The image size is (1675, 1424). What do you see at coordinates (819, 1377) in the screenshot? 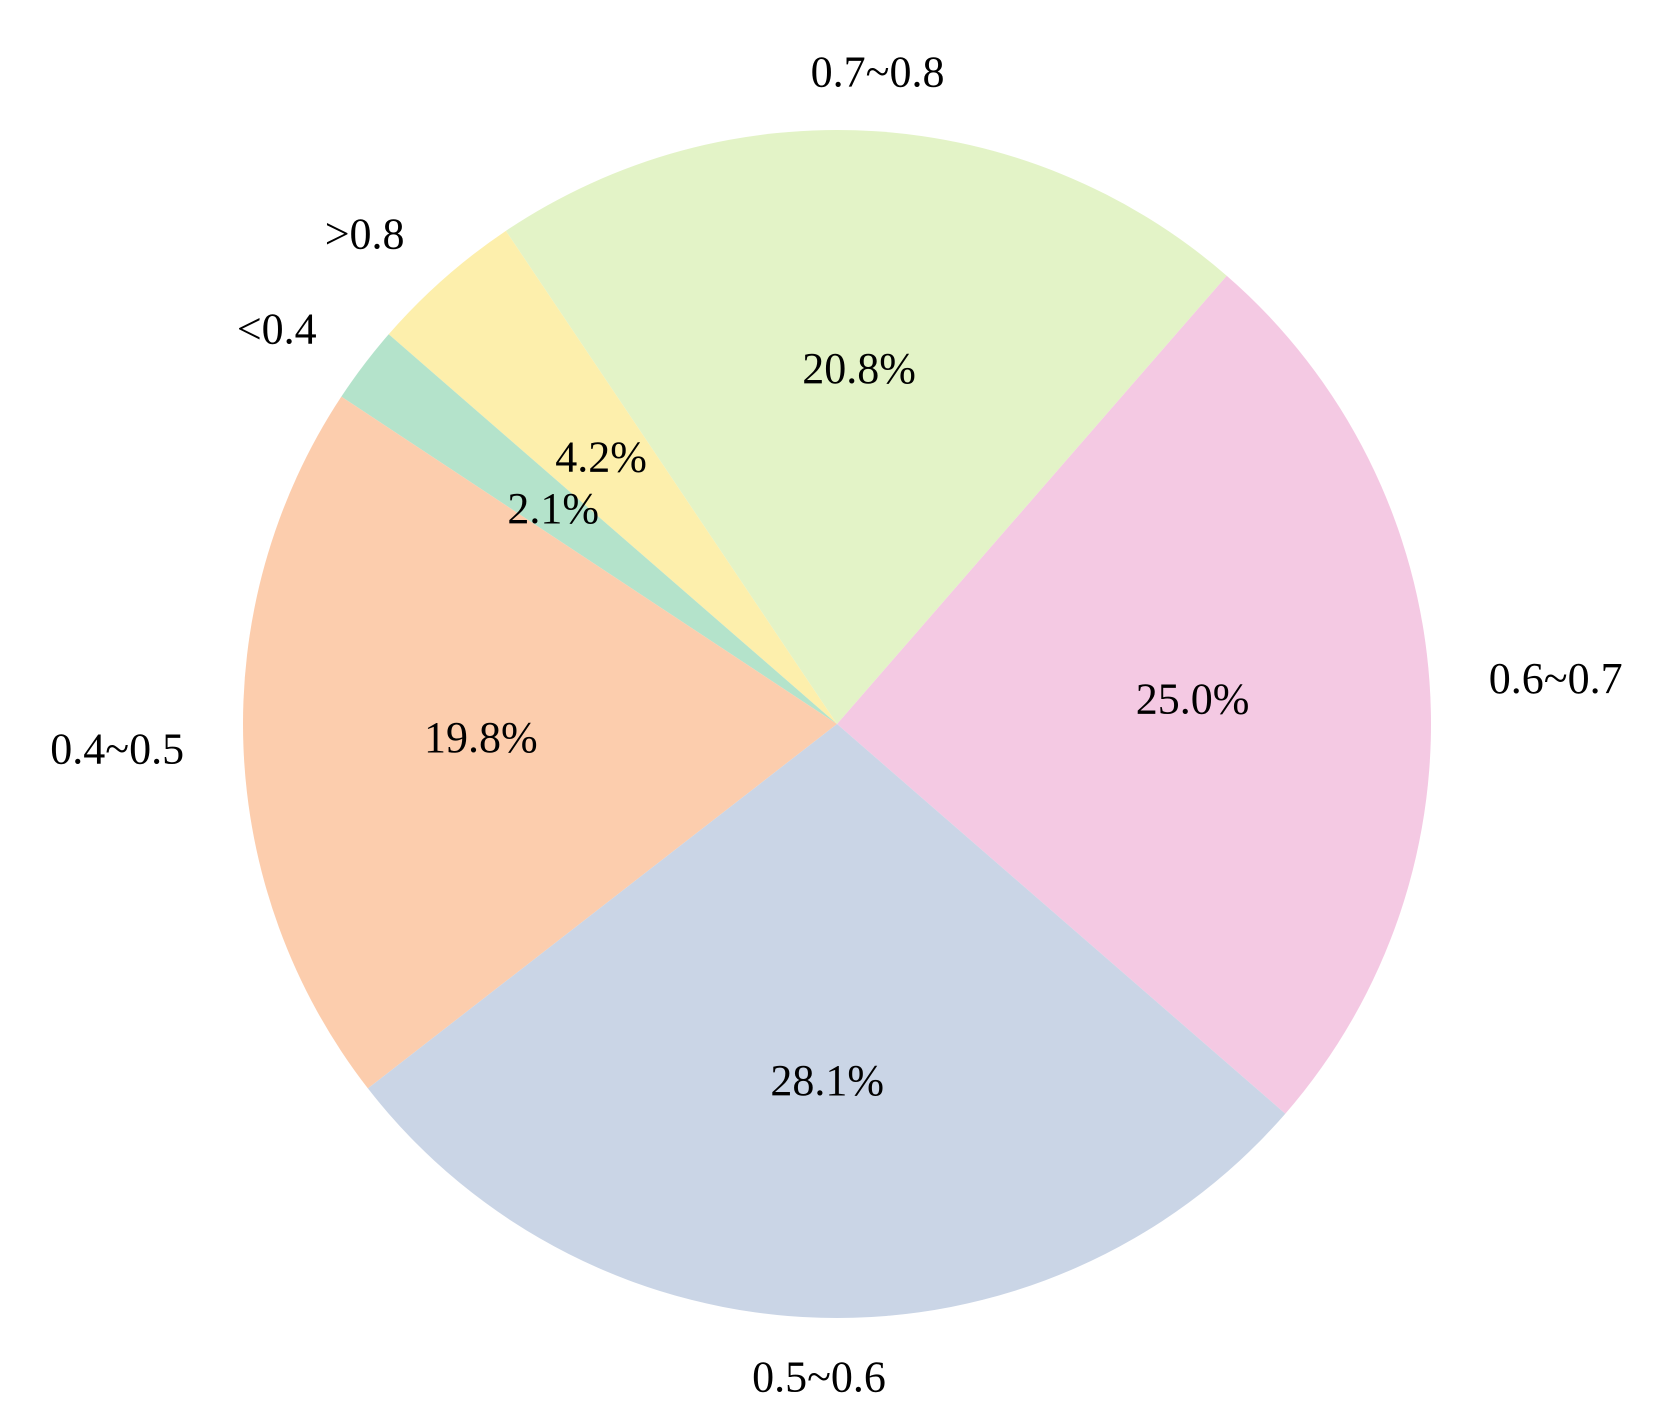
I see `category-label-5: 0.5~0.6` at bounding box center [819, 1377].